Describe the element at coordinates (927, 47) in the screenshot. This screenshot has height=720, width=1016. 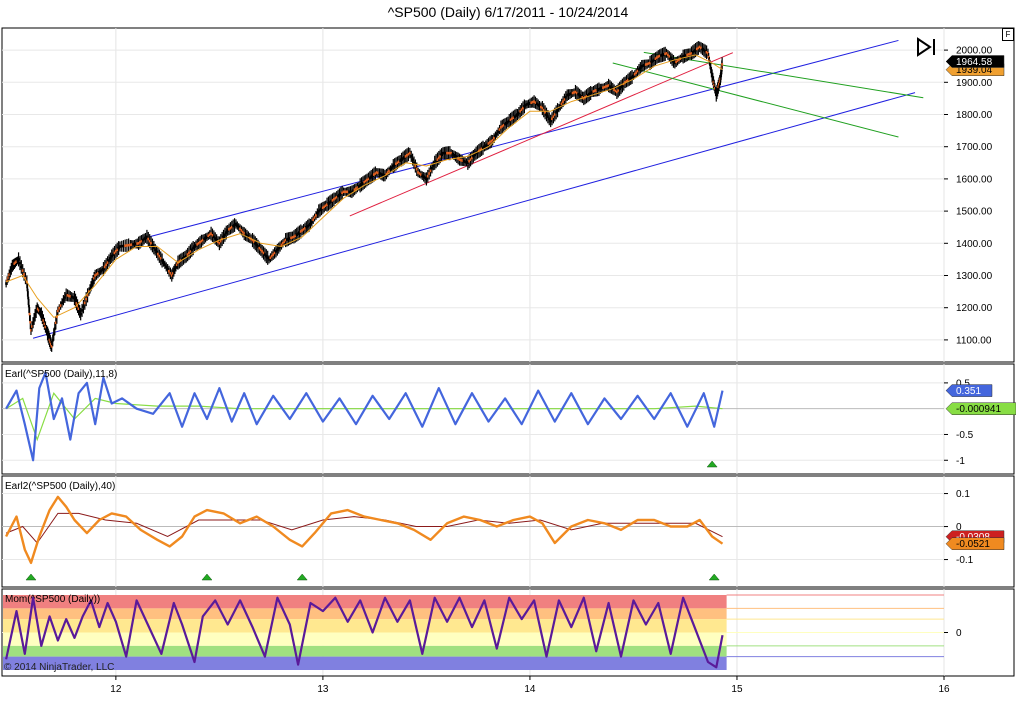
I see `play-icon` at that location.